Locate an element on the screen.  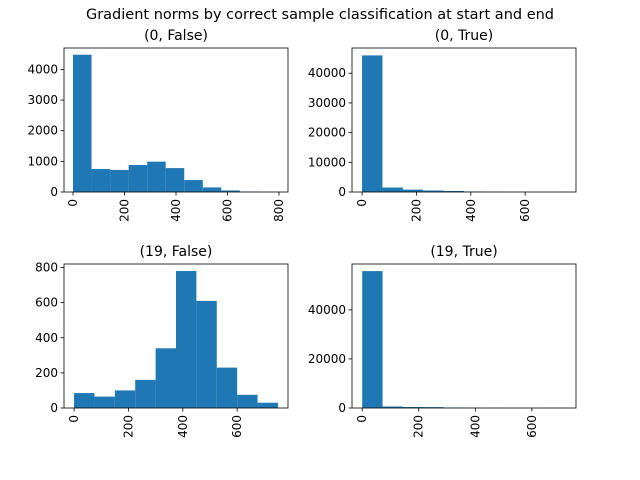
y-tick-label: 10000 is located at coordinates (327, 162).